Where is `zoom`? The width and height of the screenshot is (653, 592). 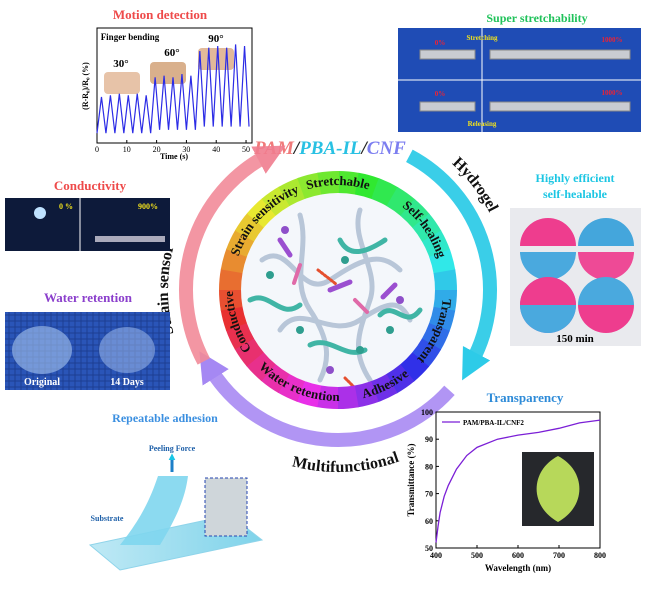
zoom is located at coordinates (226, 507).